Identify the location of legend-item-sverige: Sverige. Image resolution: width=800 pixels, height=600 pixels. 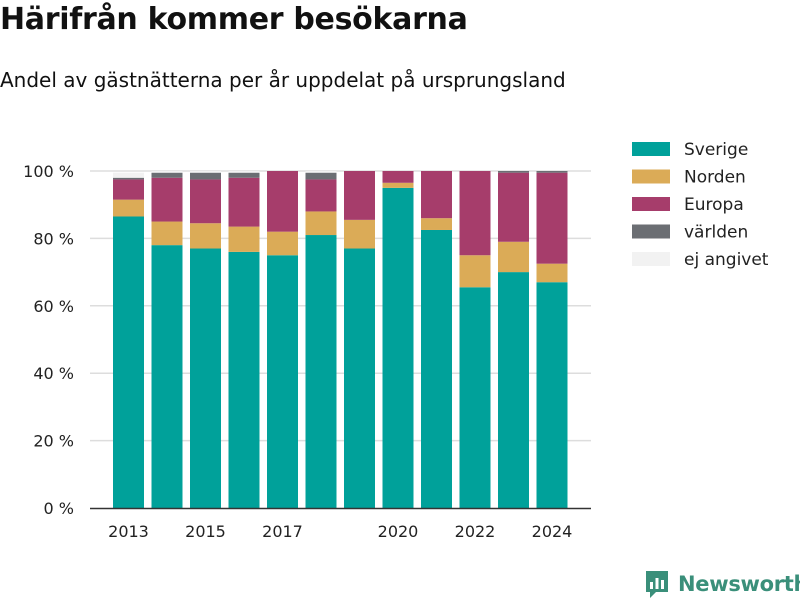
(690, 150).